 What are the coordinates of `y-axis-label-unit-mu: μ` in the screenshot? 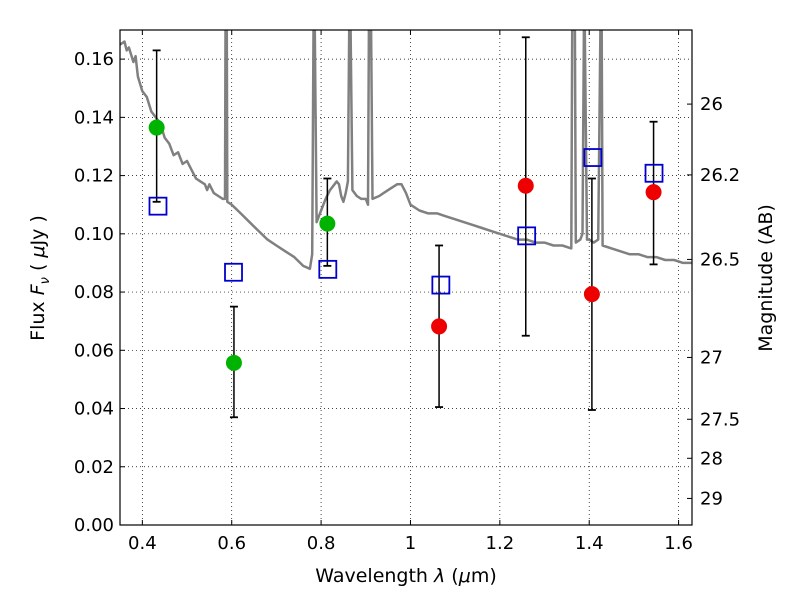 It's located at (38, 251).